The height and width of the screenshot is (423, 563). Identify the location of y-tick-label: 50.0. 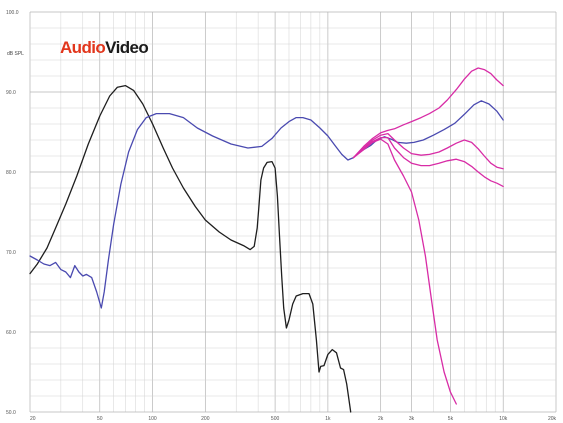
(11, 413).